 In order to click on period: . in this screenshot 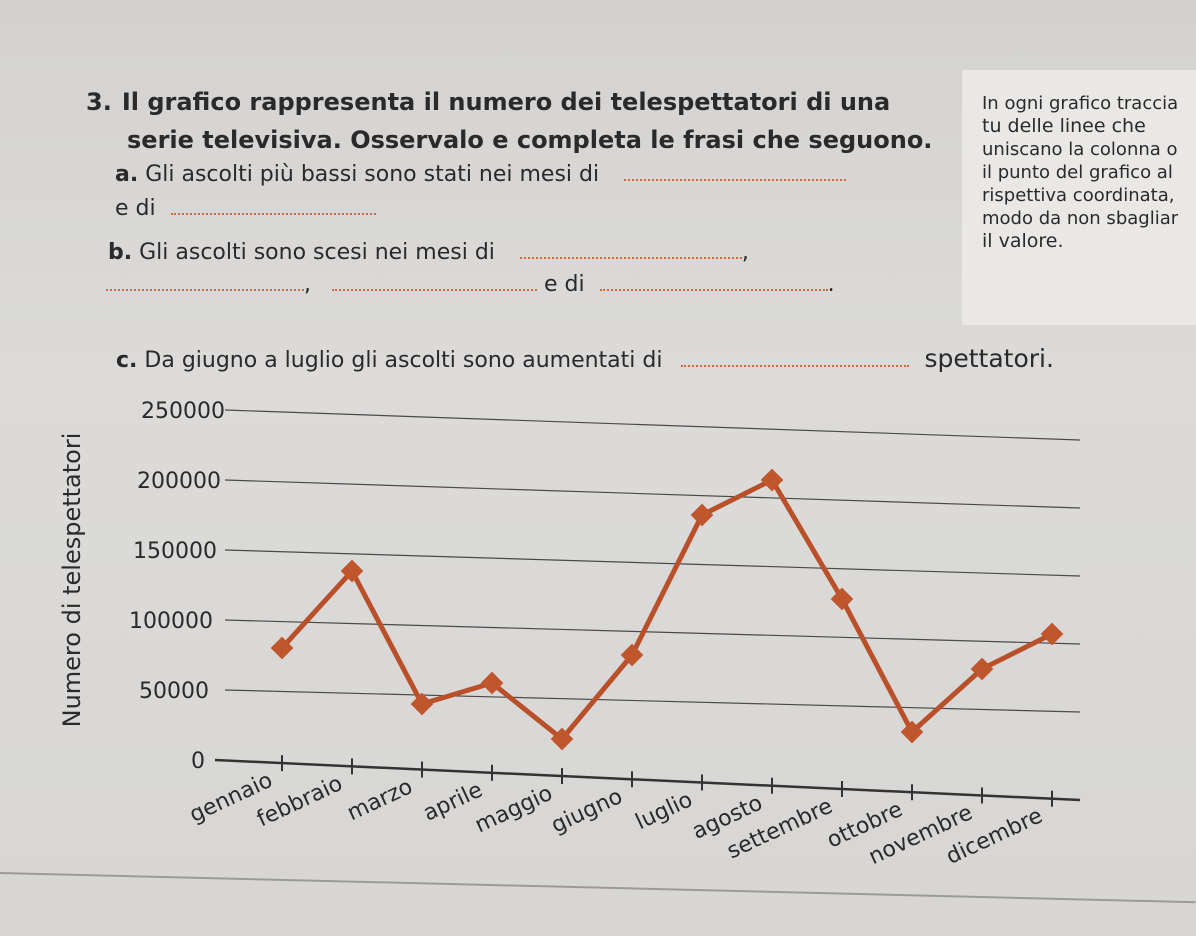, I will do `click(831, 284)`.